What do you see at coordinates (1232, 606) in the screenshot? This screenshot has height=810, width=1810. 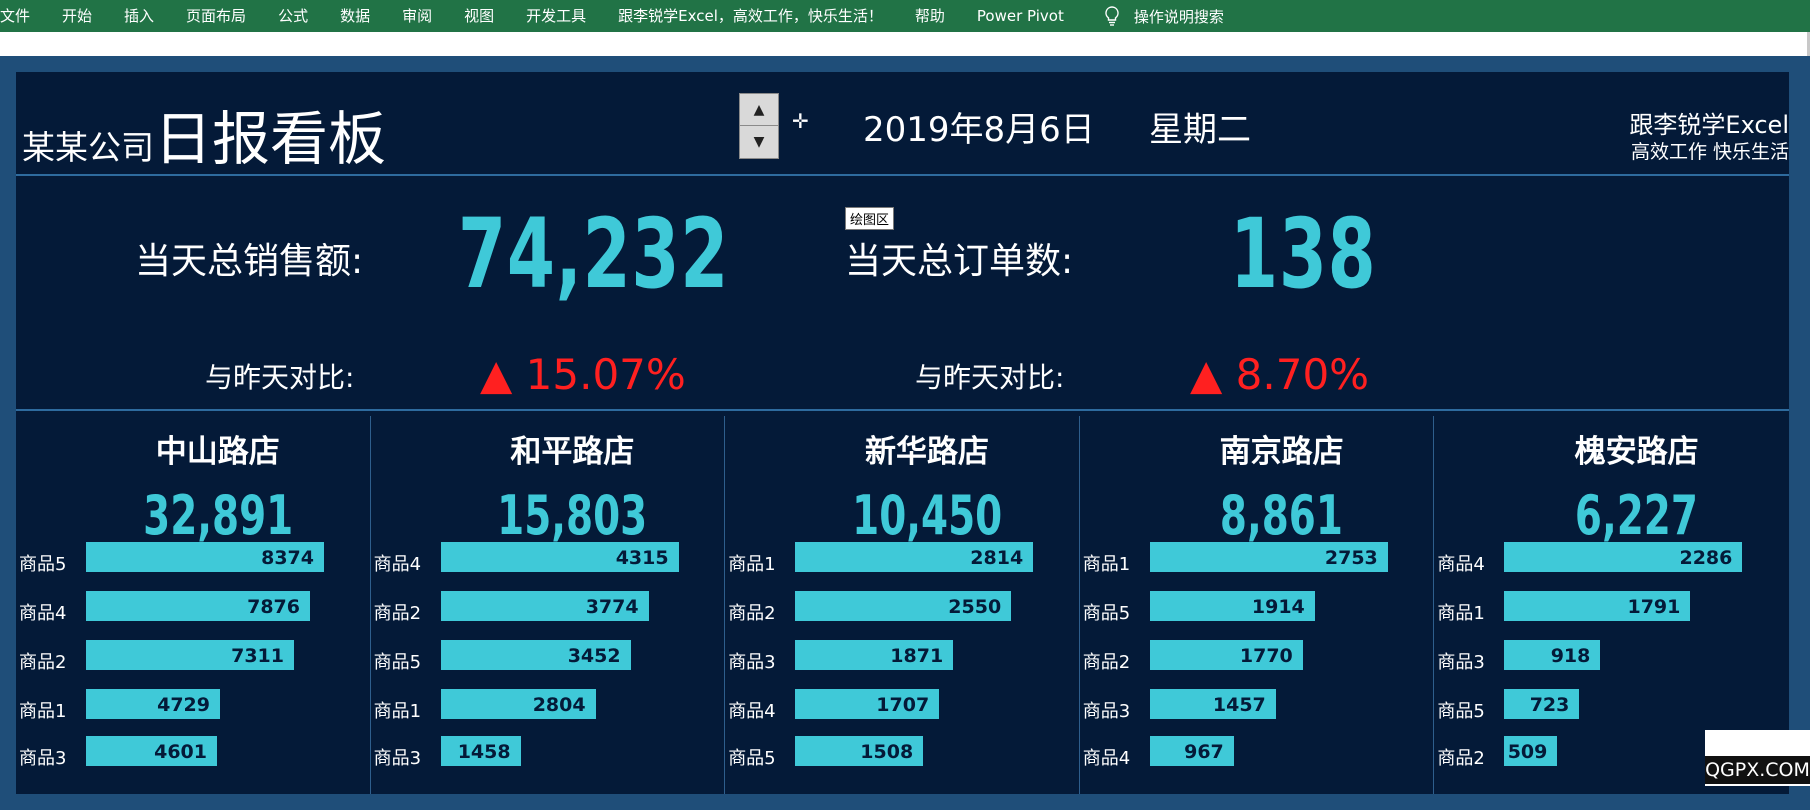 I see `bar-mark: 1914` at bounding box center [1232, 606].